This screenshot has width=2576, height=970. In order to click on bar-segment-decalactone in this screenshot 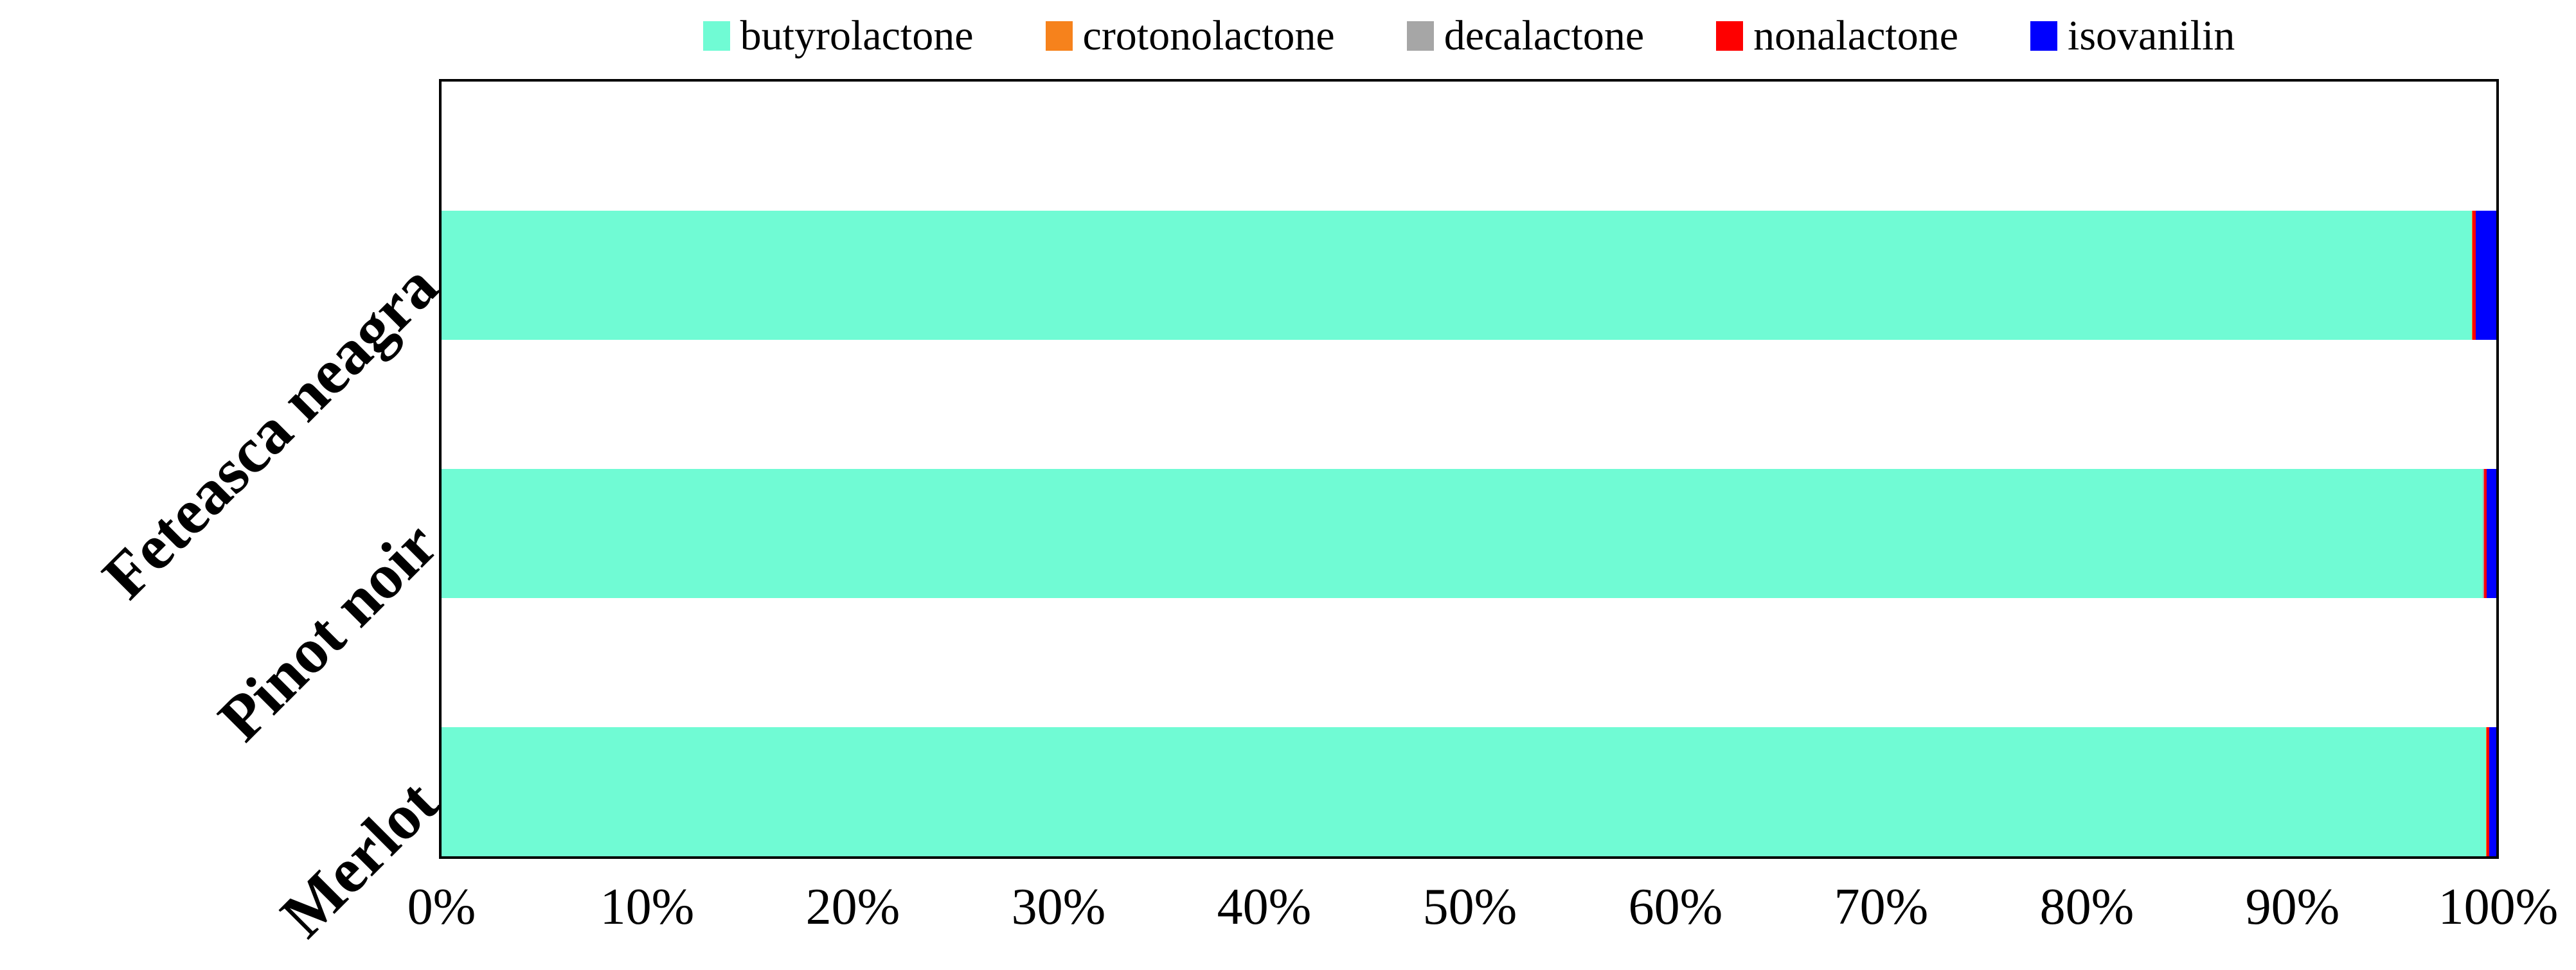, I will do `click(2484, 533)`.